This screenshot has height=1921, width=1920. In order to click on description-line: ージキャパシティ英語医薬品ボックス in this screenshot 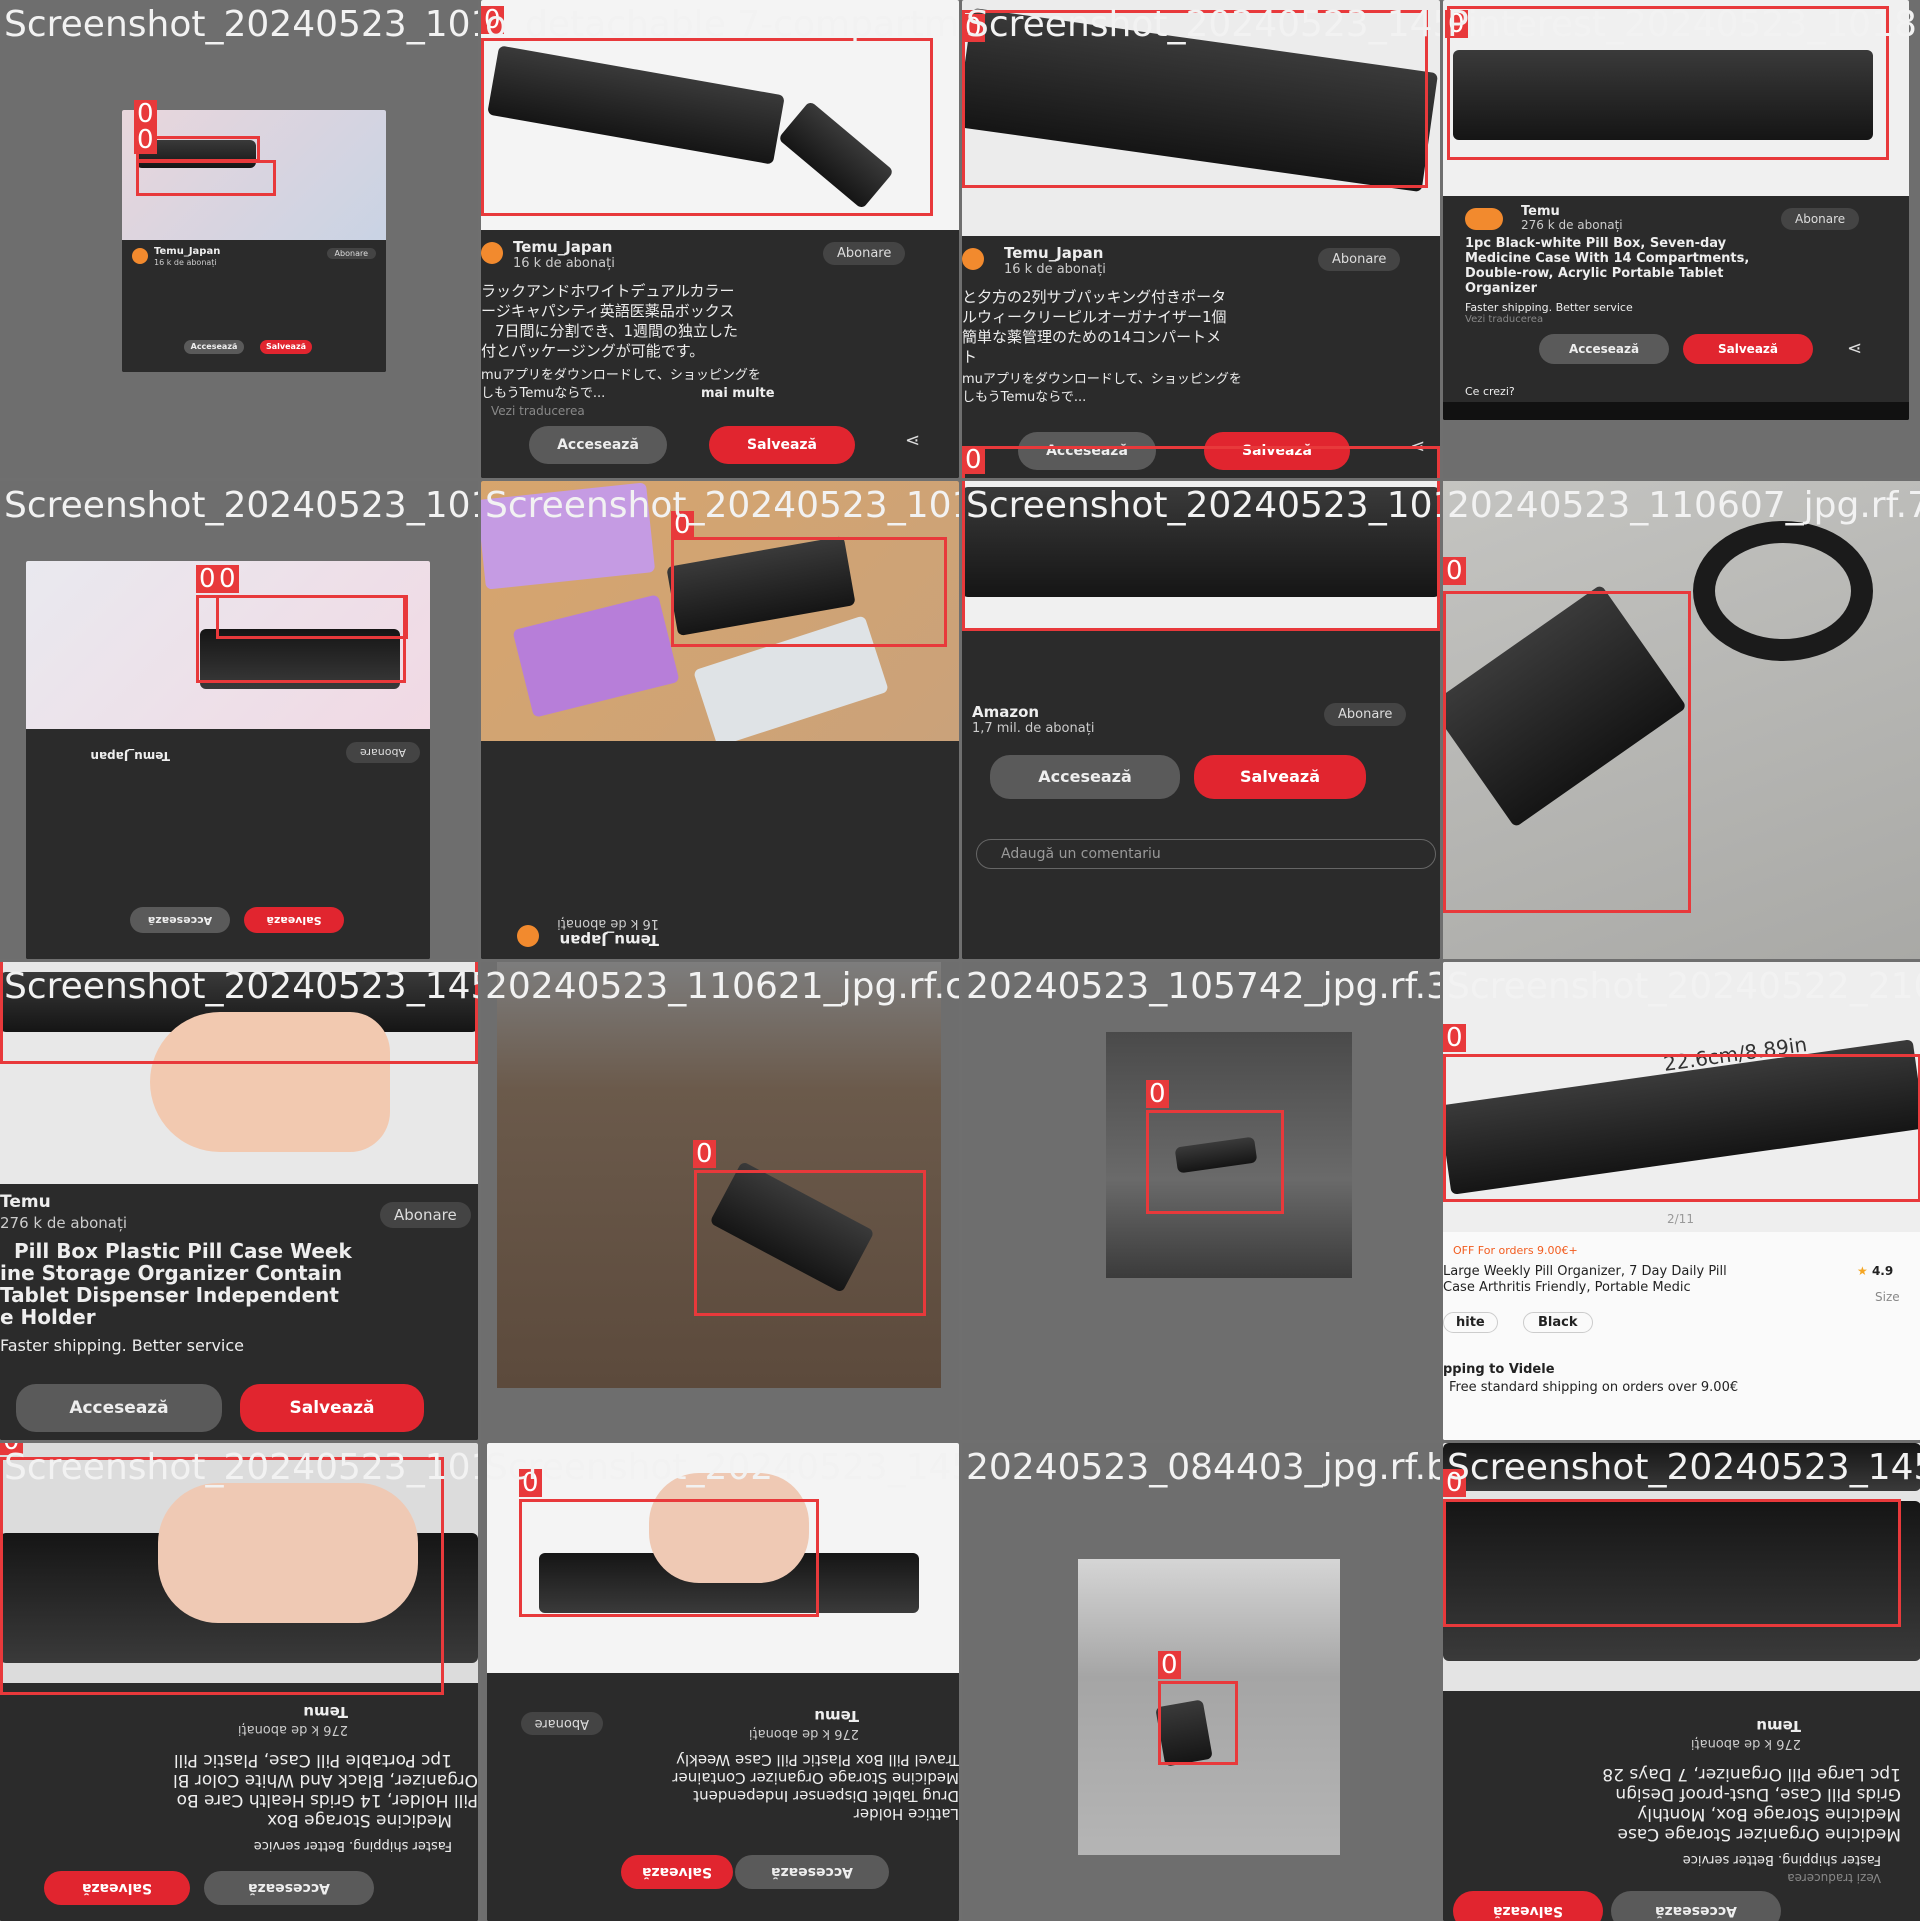, I will do `click(608, 311)`.